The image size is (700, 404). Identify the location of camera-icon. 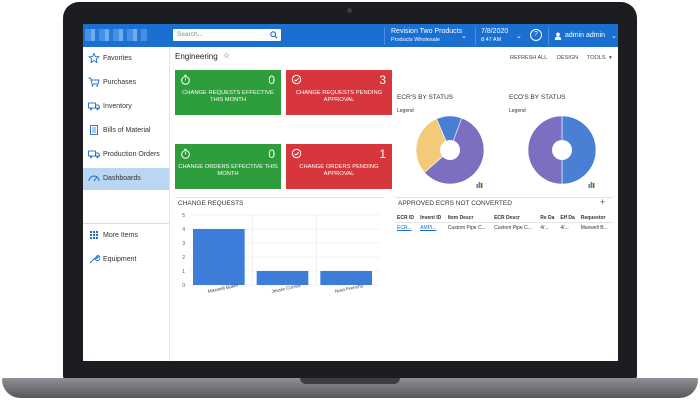
(349, 10).